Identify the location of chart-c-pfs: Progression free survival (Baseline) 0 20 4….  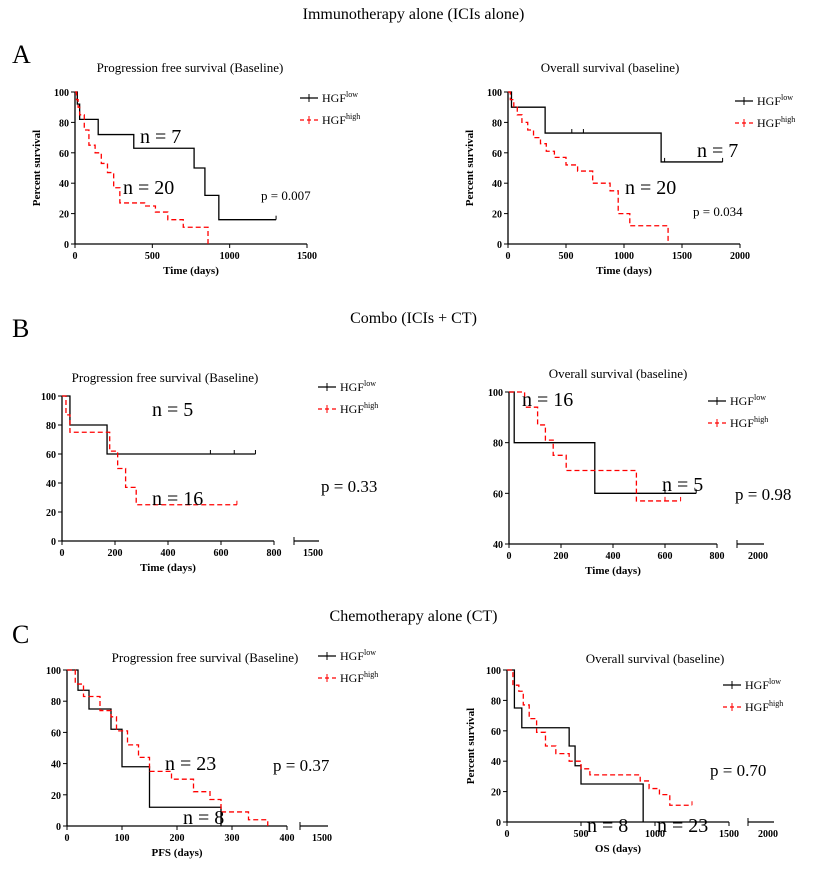
(212, 753).